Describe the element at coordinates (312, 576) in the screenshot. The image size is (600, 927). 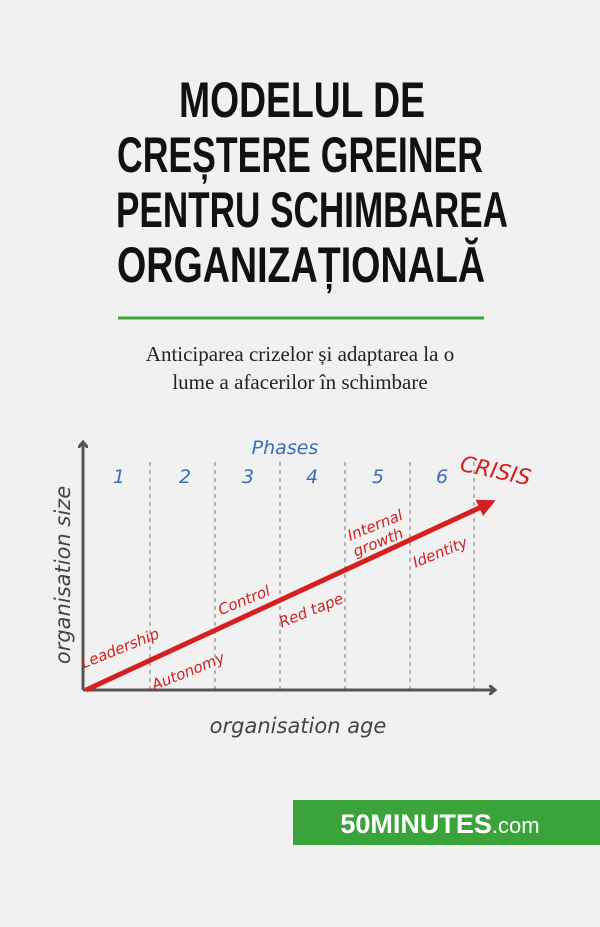
I see `phase-dividers` at that location.